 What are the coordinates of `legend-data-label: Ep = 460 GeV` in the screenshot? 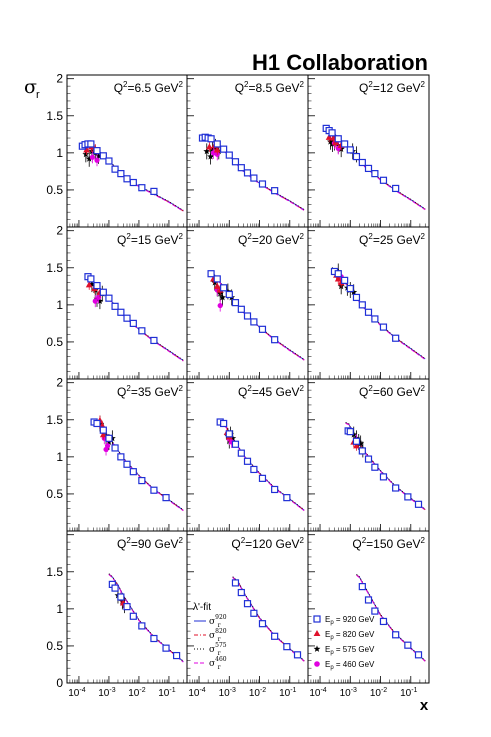 It's located at (350, 665).